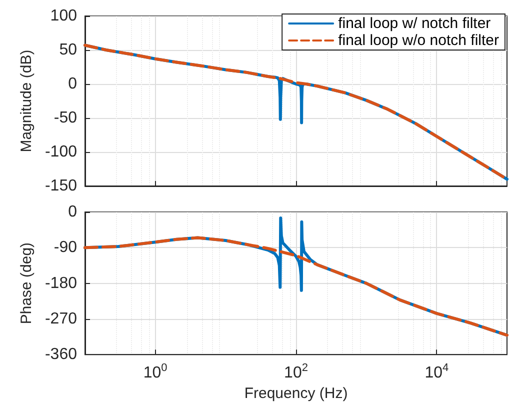 The height and width of the screenshot is (414, 521). I want to click on y-tick-label: -360, so click(61, 355).